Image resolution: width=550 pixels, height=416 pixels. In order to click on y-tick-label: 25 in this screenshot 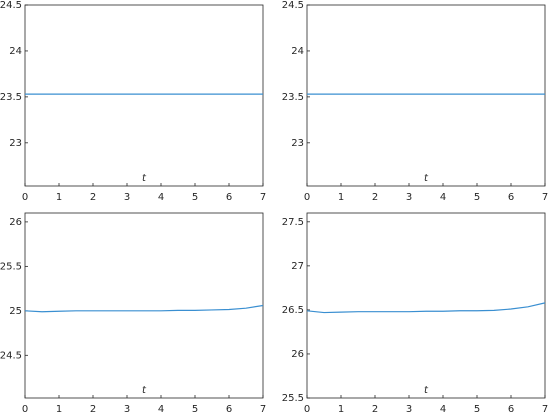, I will do `click(15, 311)`.